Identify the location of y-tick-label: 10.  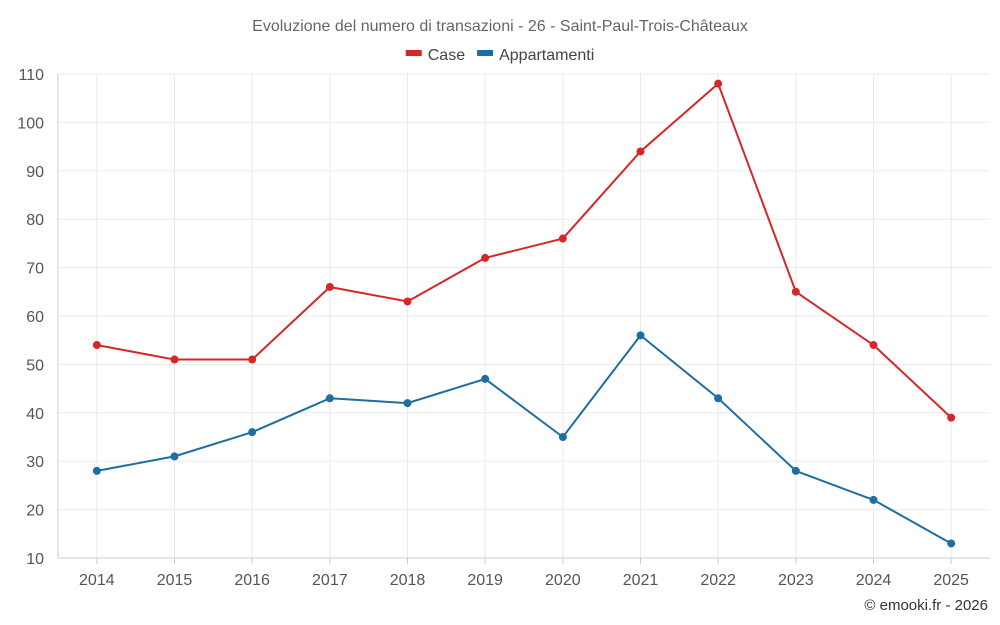
(35, 559).